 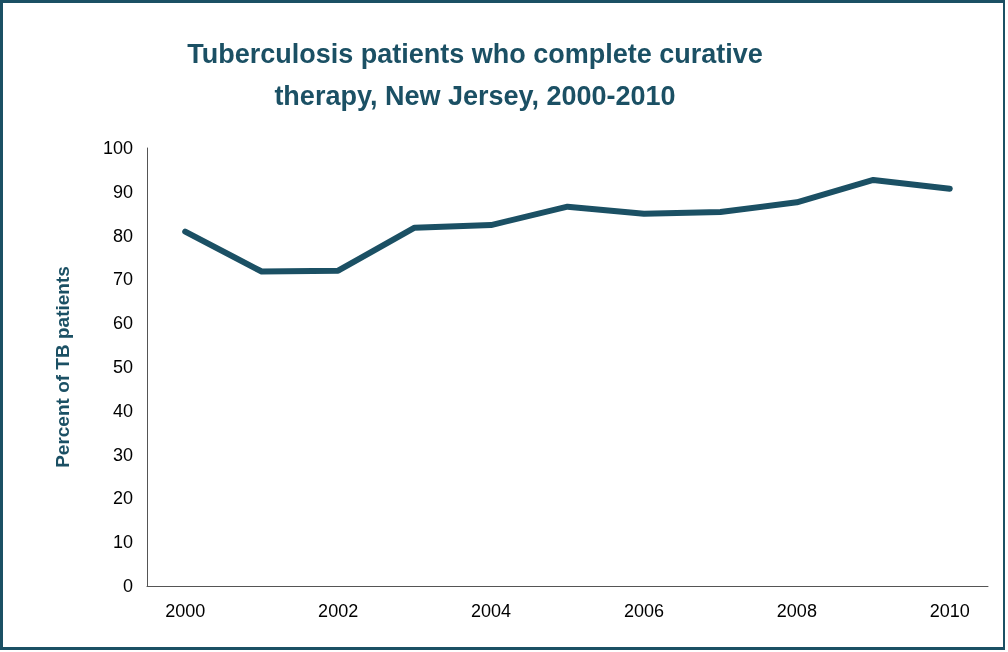 What do you see at coordinates (122, 191) in the screenshot?
I see `y-tick-label: 90` at bounding box center [122, 191].